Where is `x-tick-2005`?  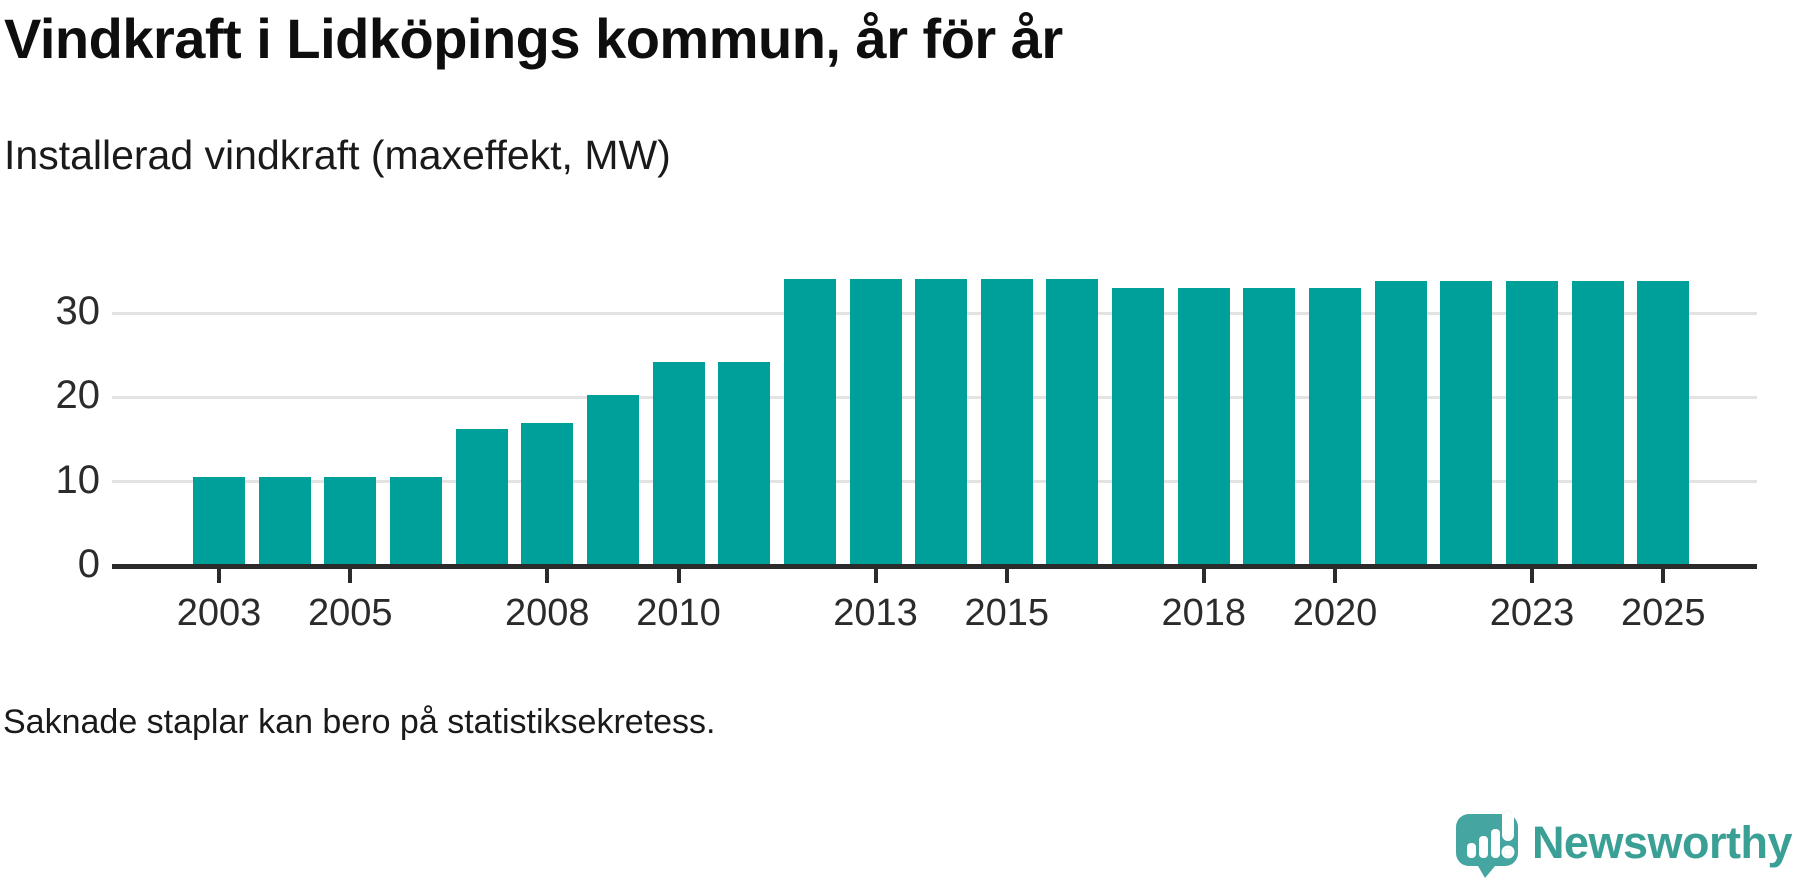
x-tick-2005 is located at coordinates (350, 576).